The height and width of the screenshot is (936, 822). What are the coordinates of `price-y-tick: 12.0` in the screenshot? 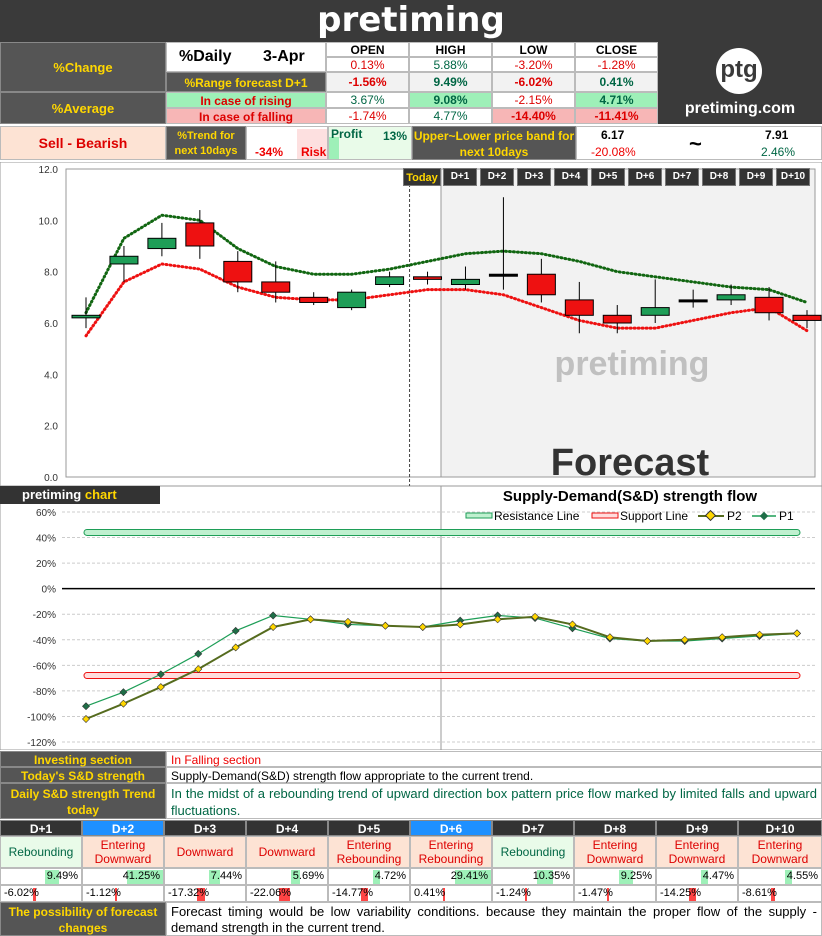 It's located at (49, 170).